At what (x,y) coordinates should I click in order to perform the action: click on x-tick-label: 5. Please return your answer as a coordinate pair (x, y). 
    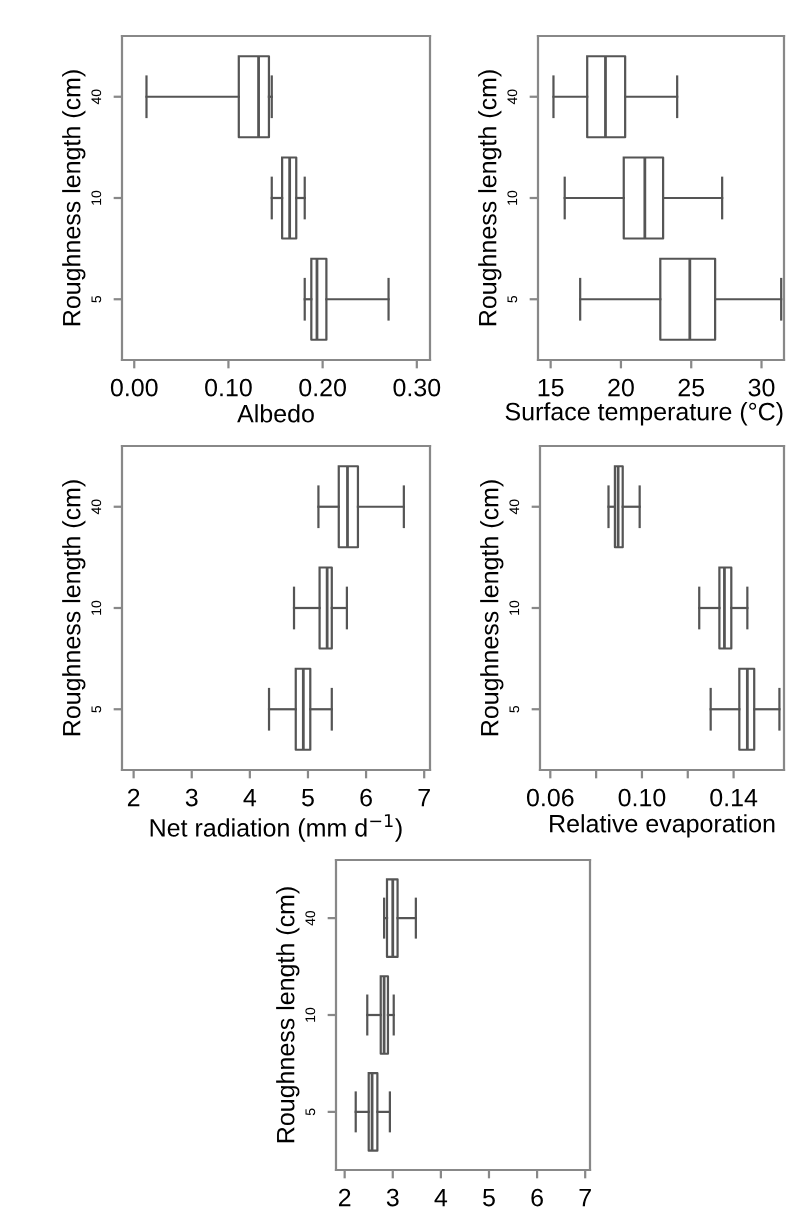
    Looking at the image, I should click on (489, 1197).